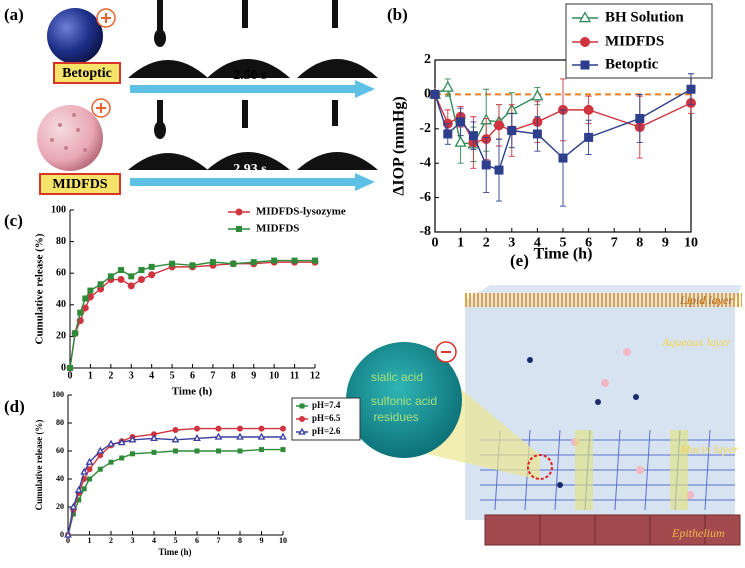  What do you see at coordinates (614, 242) in the screenshot?
I see `x-tick-label: 7` at bounding box center [614, 242].